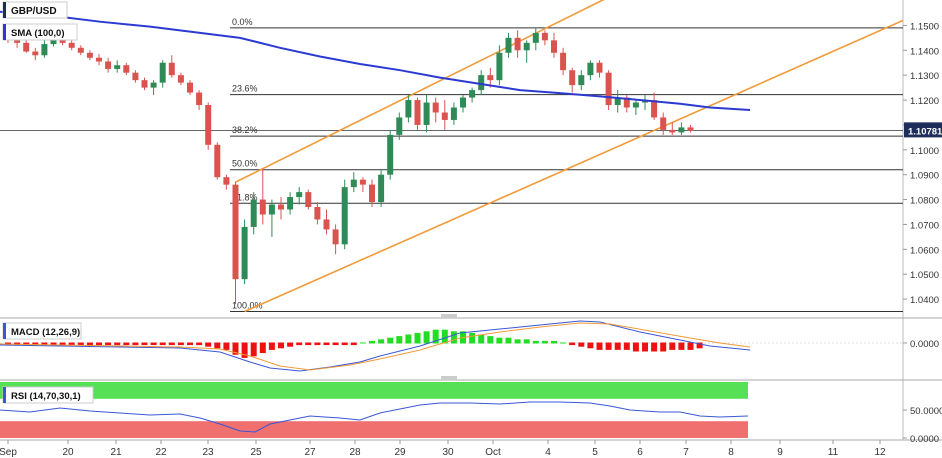 The height and width of the screenshot is (458, 942). I want to click on time-tick-label: 6, so click(640, 452).